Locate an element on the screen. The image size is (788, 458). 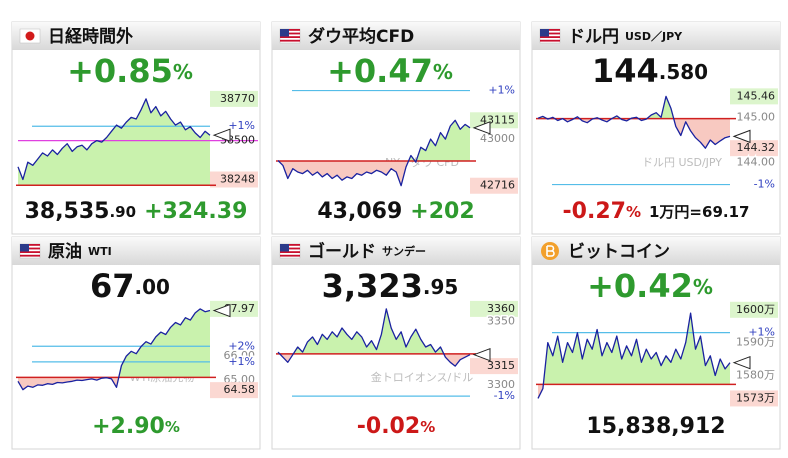
title-main: ビットコイン is located at coordinates (619, 252).